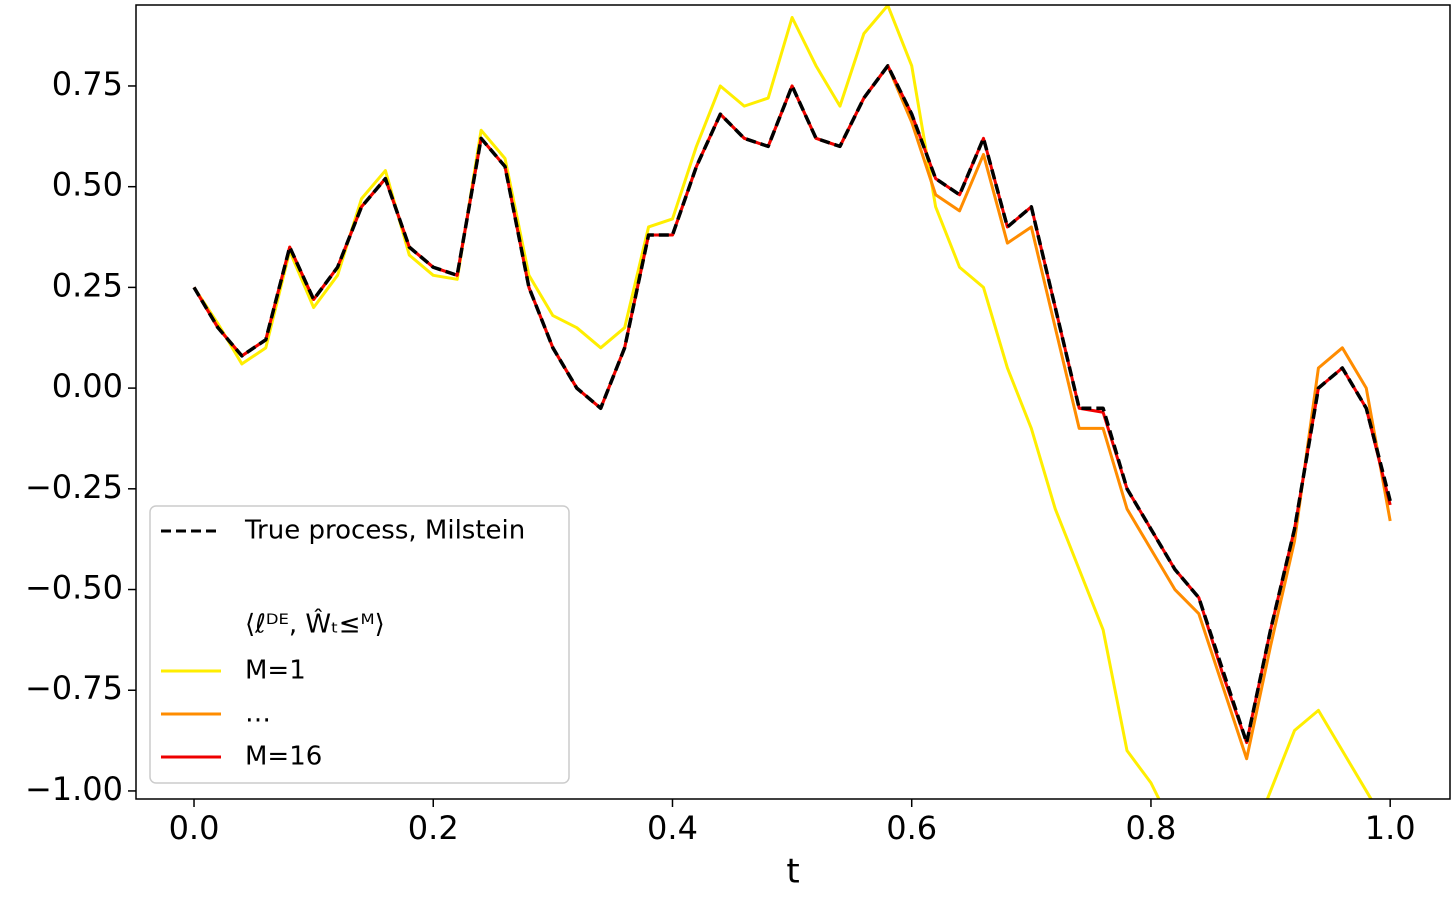 The height and width of the screenshot is (900, 1456). What do you see at coordinates (384, 531) in the screenshot?
I see `legend-label: True process, Milstein` at bounding box center [384, 531].